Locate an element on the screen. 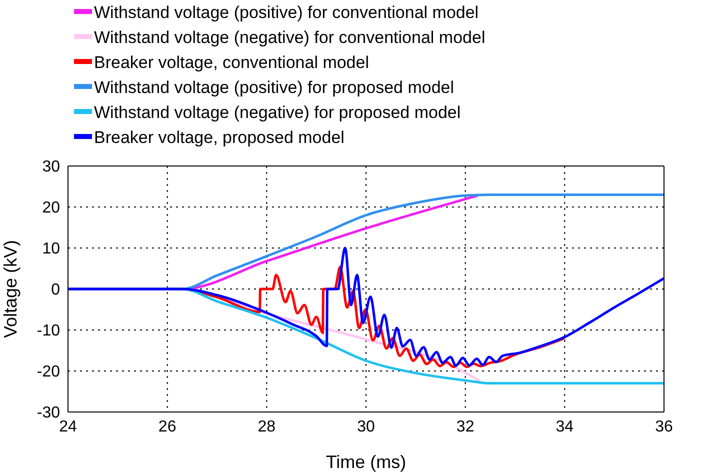 The width and height of the screenshot is (702, 476). legend-label: Withstand voltage (positive) for proposed model is located at coordinates (274, 88).